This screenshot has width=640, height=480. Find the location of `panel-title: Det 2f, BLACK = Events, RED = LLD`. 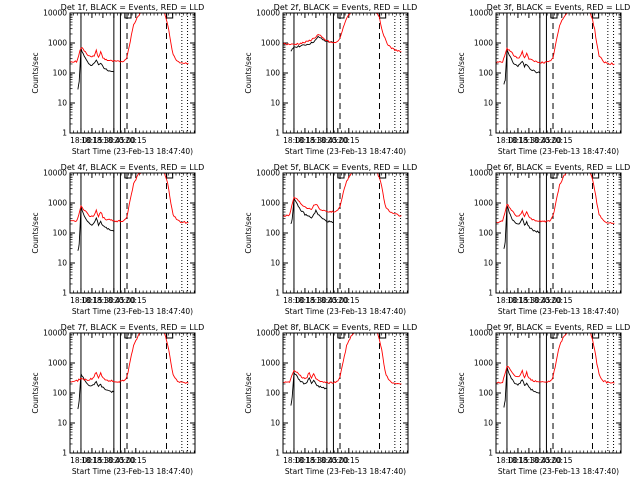

panel-title: Det 2f, BLACK = Events, RED = LLD is located at coordinates (346, 7).